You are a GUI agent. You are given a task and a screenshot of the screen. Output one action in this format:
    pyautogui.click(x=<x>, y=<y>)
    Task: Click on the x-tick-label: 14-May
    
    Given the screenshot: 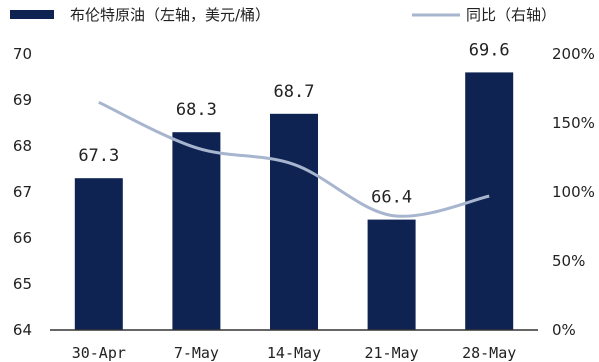 What is the action you would take?
    pyautogui.click(x=294, y=353)
    